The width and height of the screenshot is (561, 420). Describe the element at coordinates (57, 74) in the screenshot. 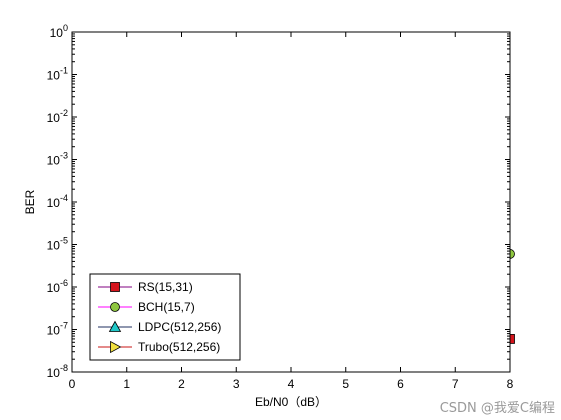

I see `y-tick-label: 10⁻¹` at that location.